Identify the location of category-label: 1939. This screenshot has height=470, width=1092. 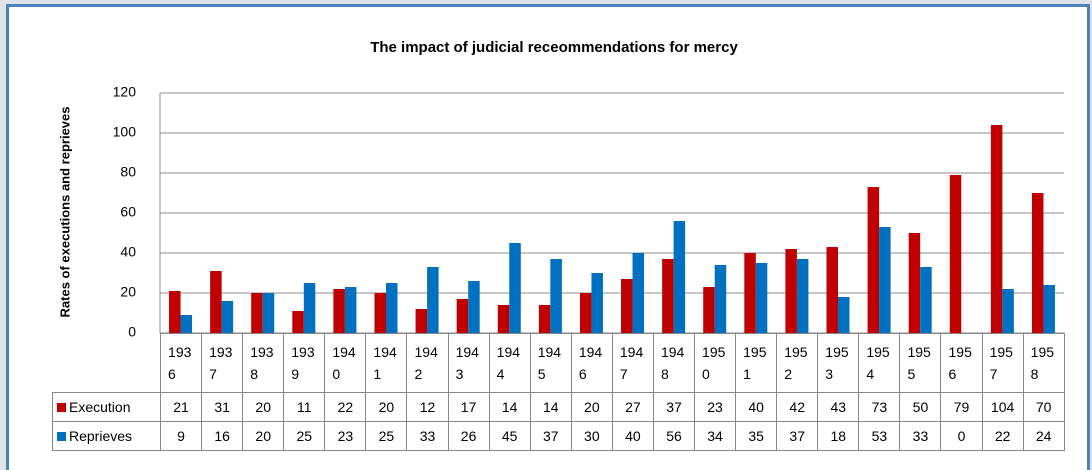
(303, 363).